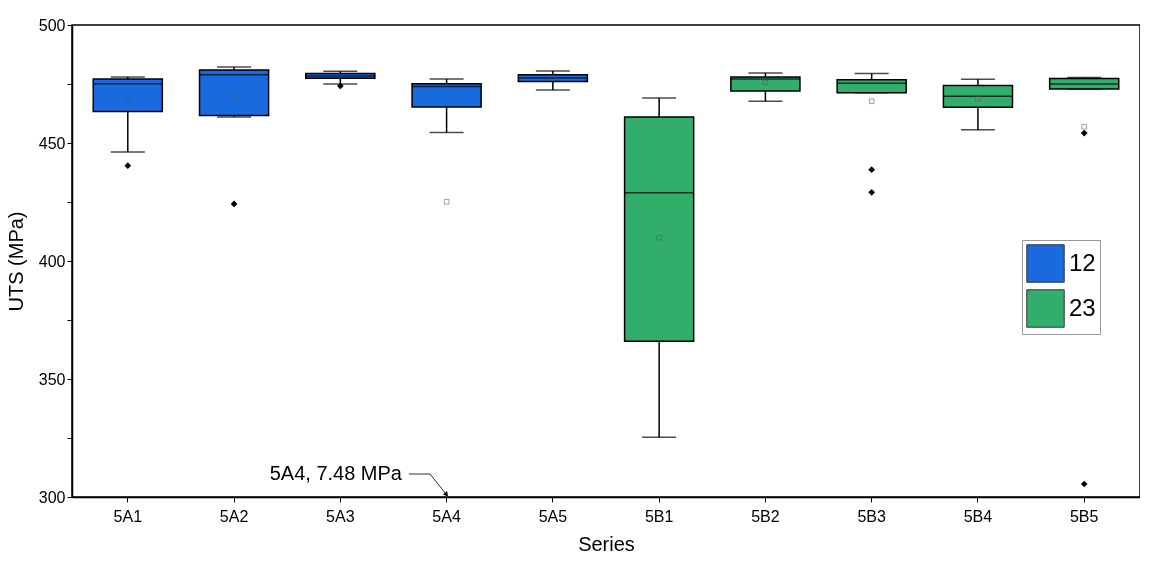 The height and width of the screenshot is (566, 1156). I want to click on y-axis-title: UTS (MPa), so click(15, 261).